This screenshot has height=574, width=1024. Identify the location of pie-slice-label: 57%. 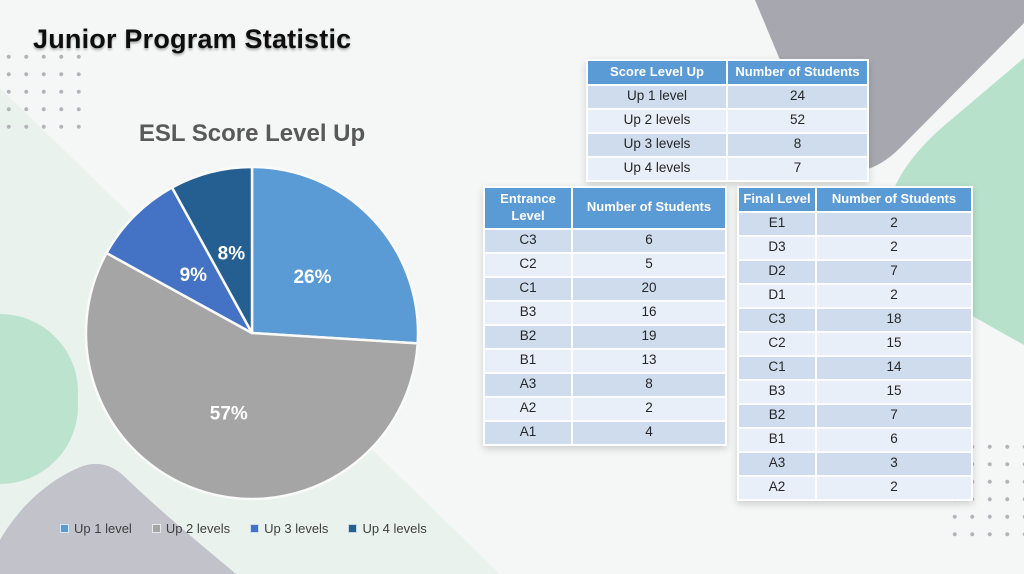
(229, 413).